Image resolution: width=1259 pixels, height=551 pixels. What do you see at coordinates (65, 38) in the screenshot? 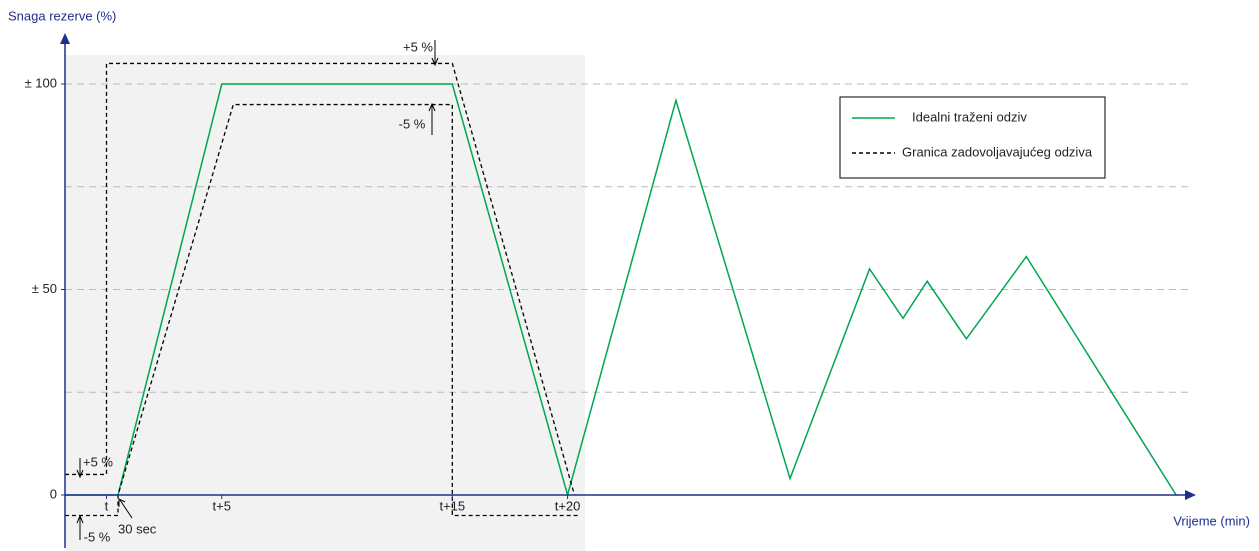
I see `y-axis-arrow` at bounding box center [65, 38].